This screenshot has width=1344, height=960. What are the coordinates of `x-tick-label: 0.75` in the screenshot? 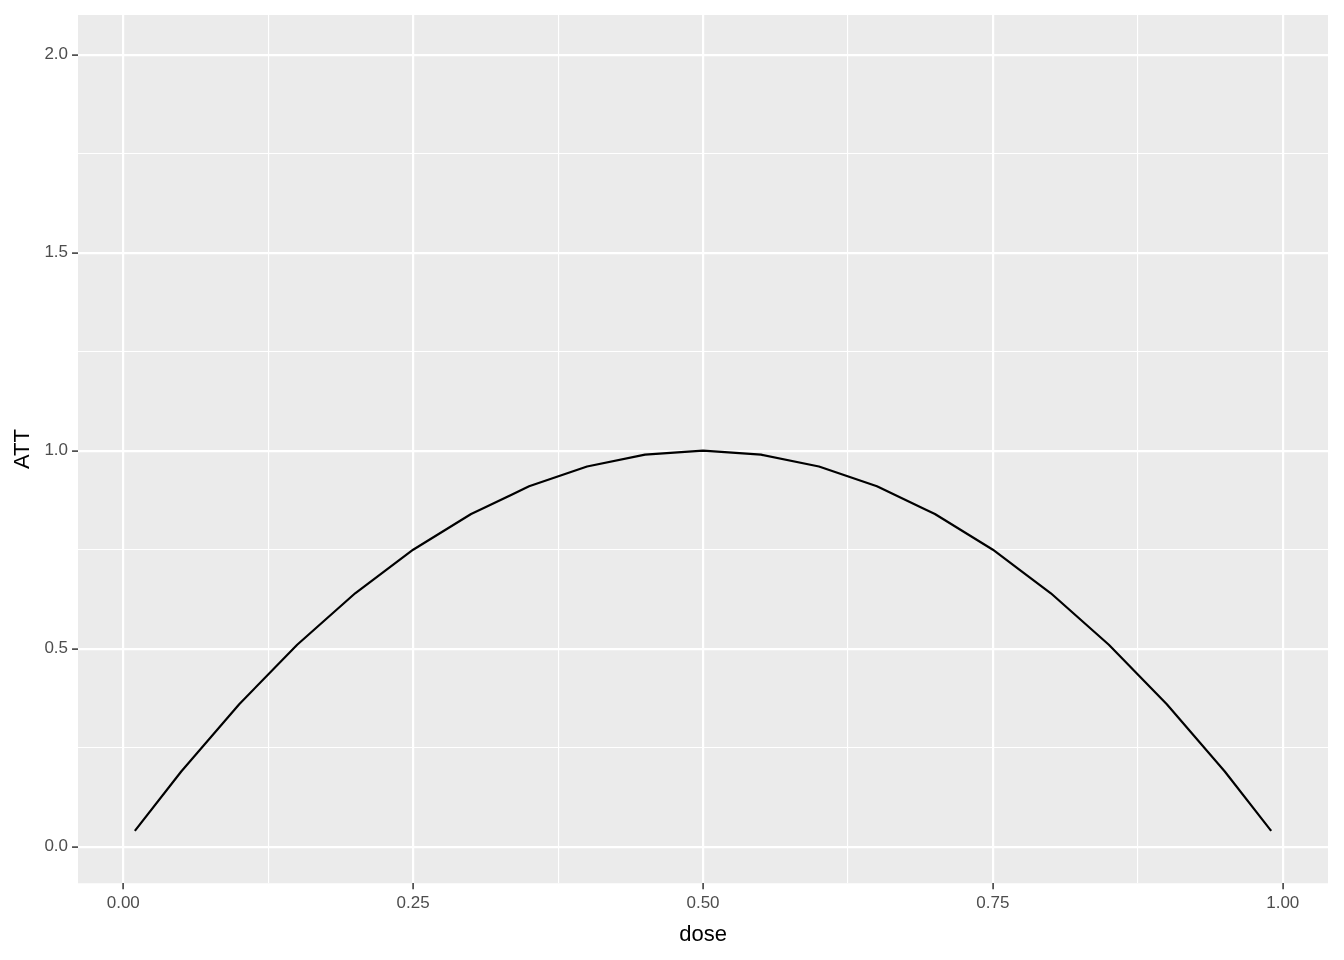 It's located at (993, 903).